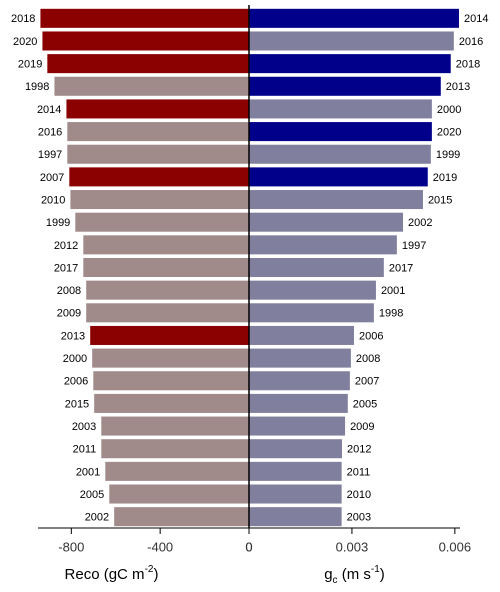  I want to click on label-part: g, so click(328, 574).